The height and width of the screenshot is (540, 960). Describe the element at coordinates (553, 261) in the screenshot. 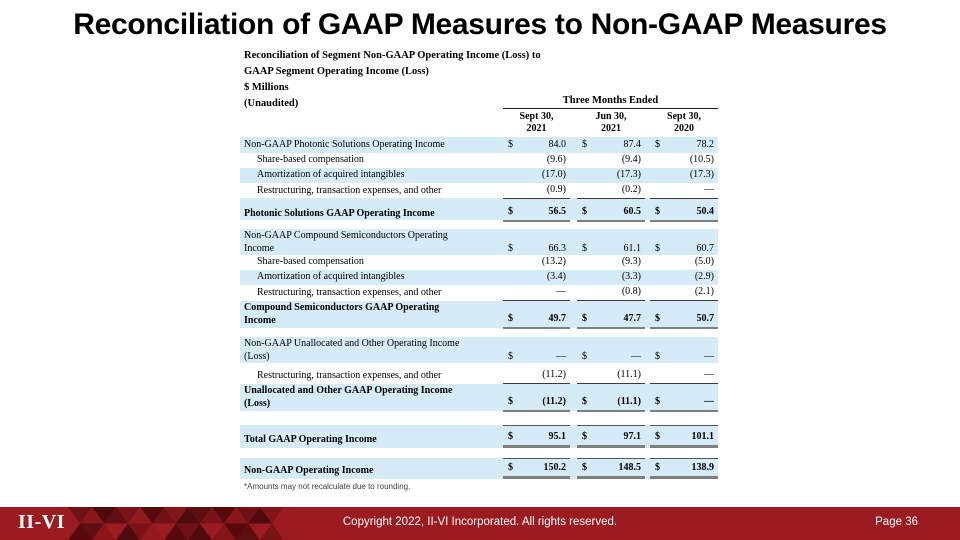

I see `value-text: (13.2)` at that location.